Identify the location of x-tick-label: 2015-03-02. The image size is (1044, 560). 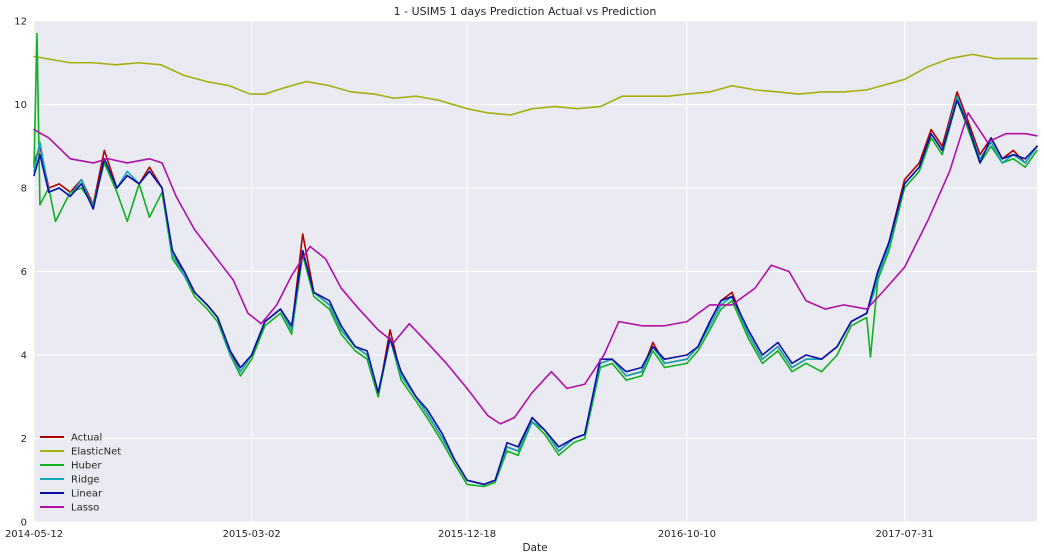
(252, 534).